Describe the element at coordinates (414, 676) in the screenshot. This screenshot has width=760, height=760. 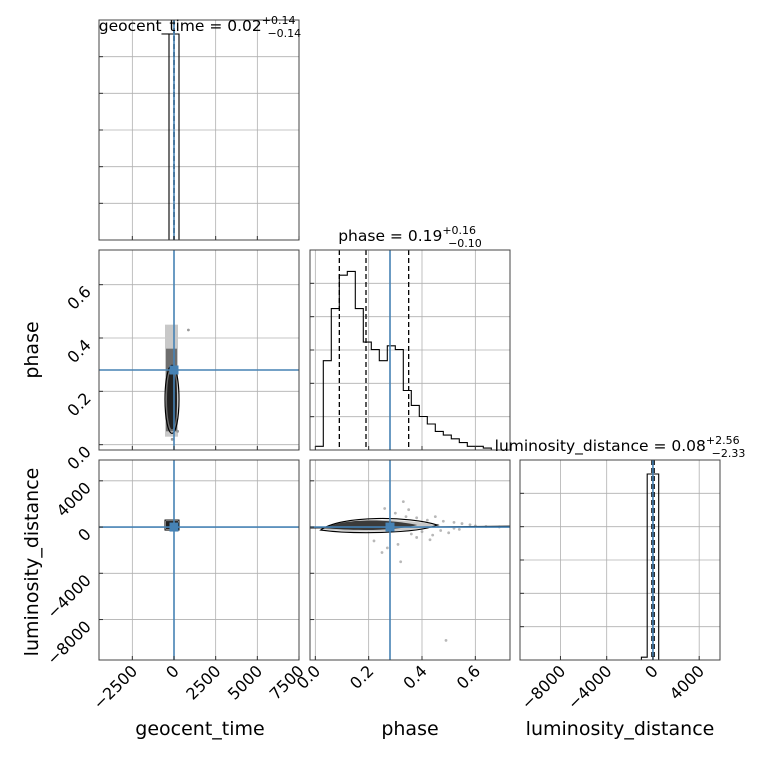
I see `x-tick-label: 0.4` at that location.